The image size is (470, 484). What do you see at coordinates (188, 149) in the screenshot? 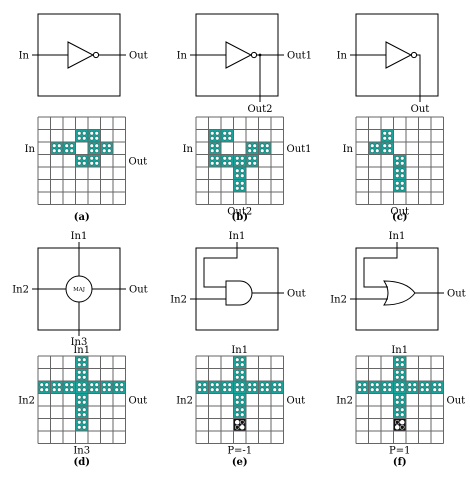
I see `grid-input-label: In` at bounding box center [188, 149].